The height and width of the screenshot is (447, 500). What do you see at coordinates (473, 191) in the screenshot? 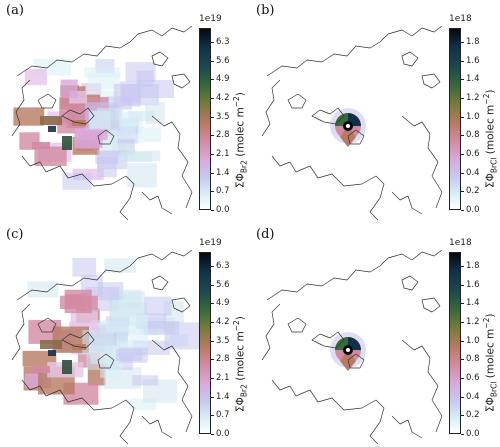
I see `colorbar-tick-label: 0.2` at bounding box center [473, 191].